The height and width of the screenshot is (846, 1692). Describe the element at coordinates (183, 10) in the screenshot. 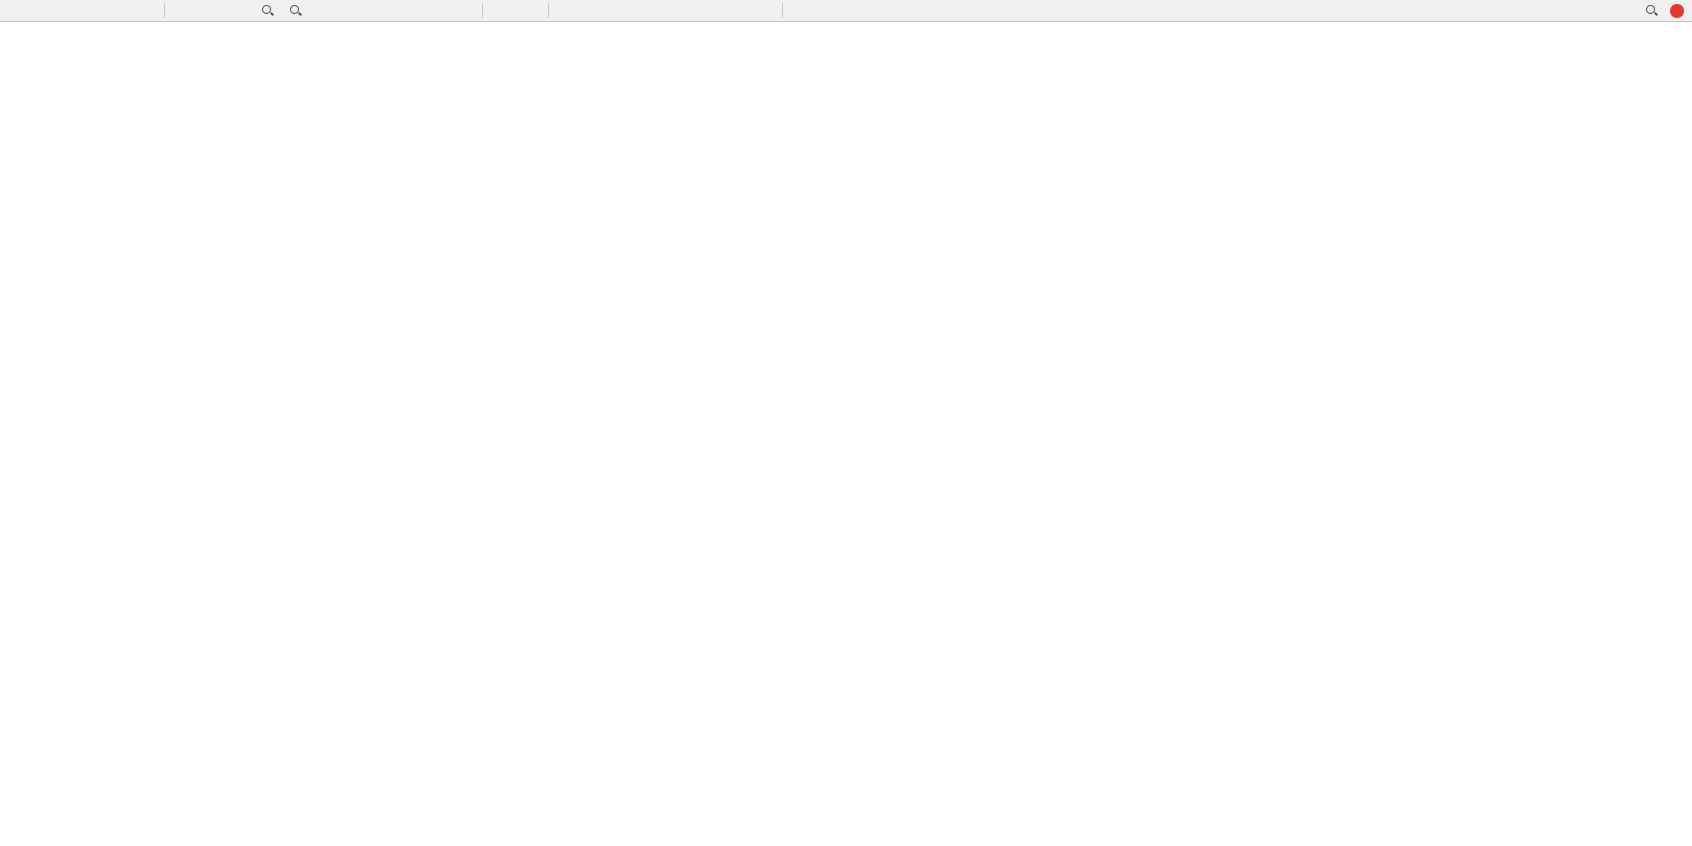

I see `bar-chart-button` at that location.